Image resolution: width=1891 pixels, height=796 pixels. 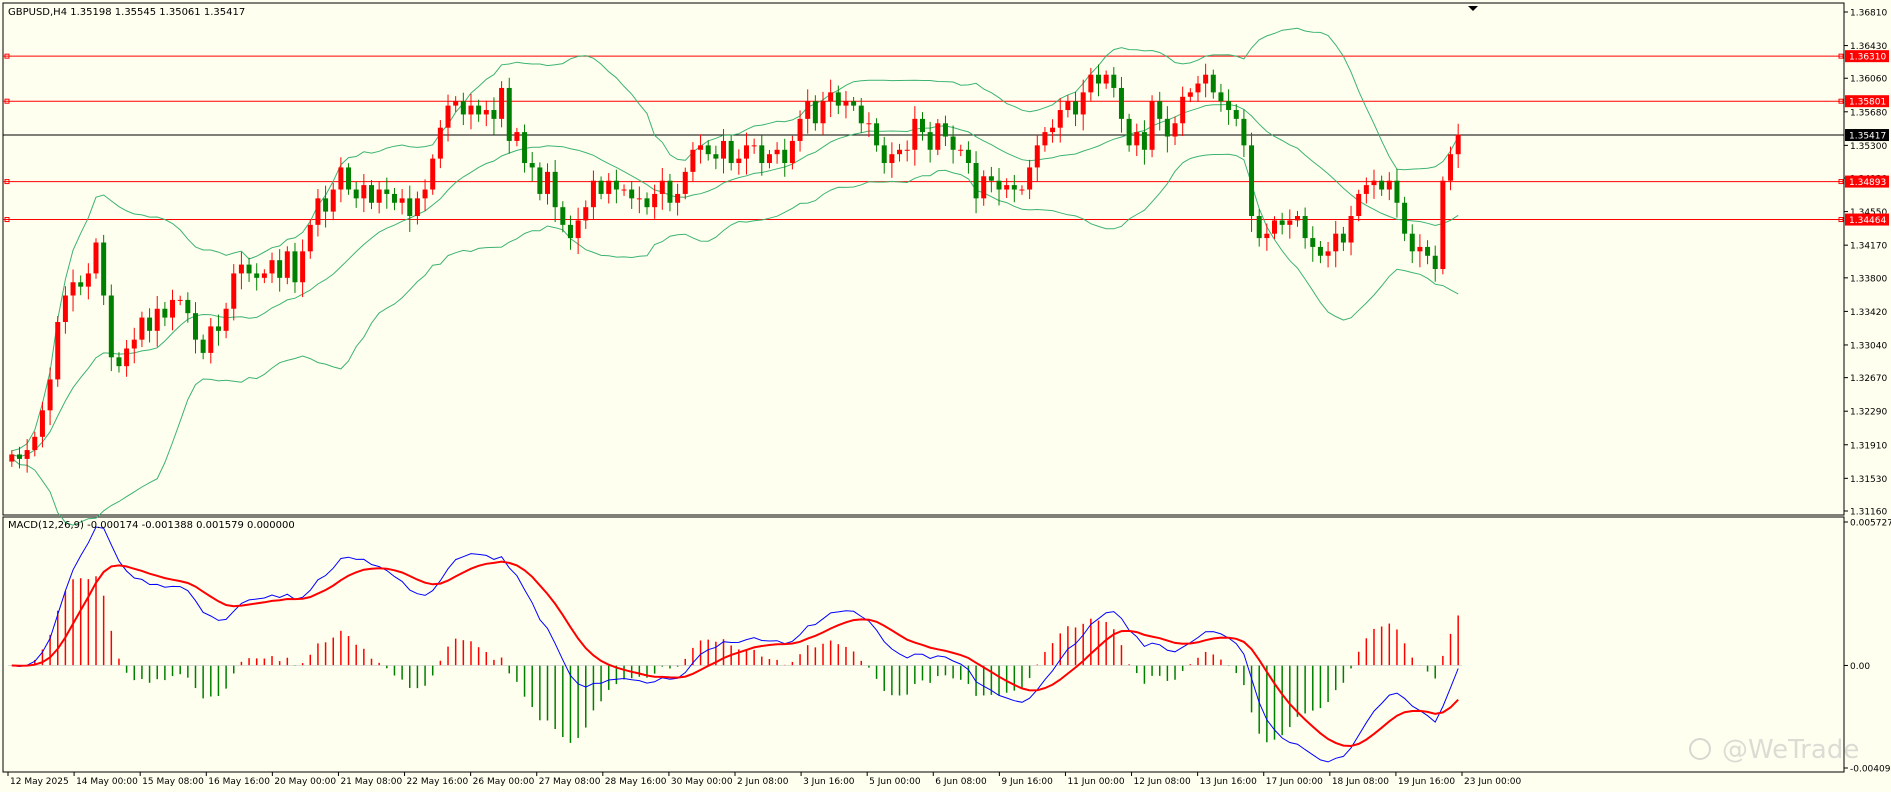 What do you see at coordinates (1870, 770) in the screenshot?
I see `macd-tick-label: -0.004094` at bounding box center [1870, 770].